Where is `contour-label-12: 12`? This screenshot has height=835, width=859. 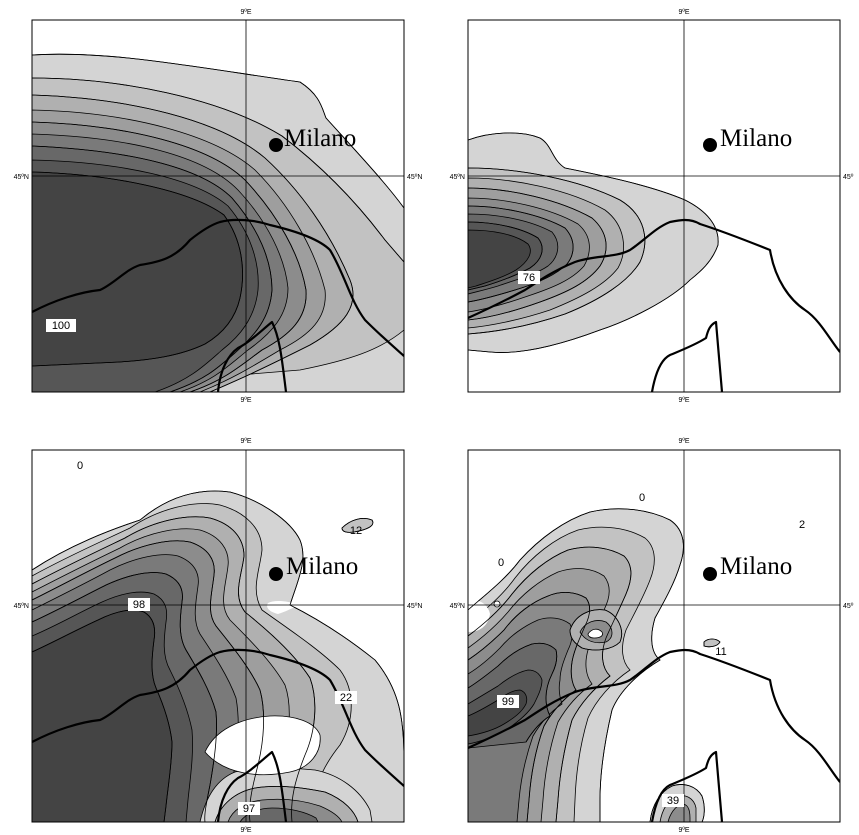
contour-label-12: 12 is located at coordinates (356, 531).